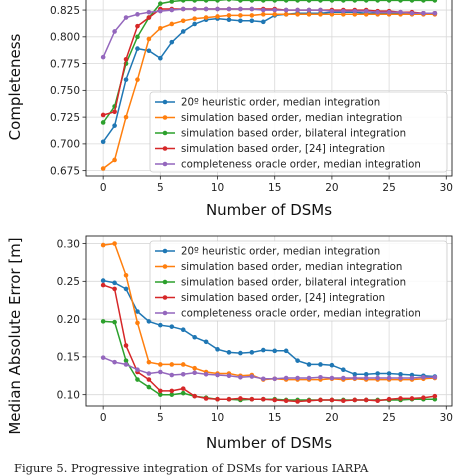 The height and width of the screenshot is (475, 474). What do you see at coordinates (68, 358) in the screenshot?
I see `y-tick-label: 0.15` at bounding box center [68, 358].